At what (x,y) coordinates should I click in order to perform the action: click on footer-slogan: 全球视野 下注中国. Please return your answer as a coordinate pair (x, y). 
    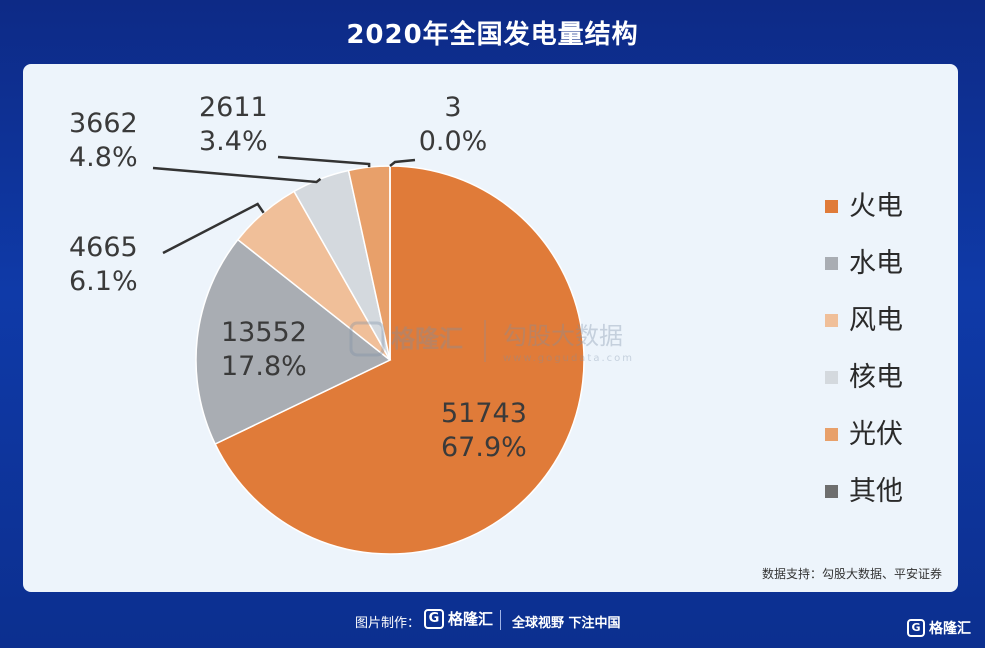
    Looking at the image, I should click on (566, 623).